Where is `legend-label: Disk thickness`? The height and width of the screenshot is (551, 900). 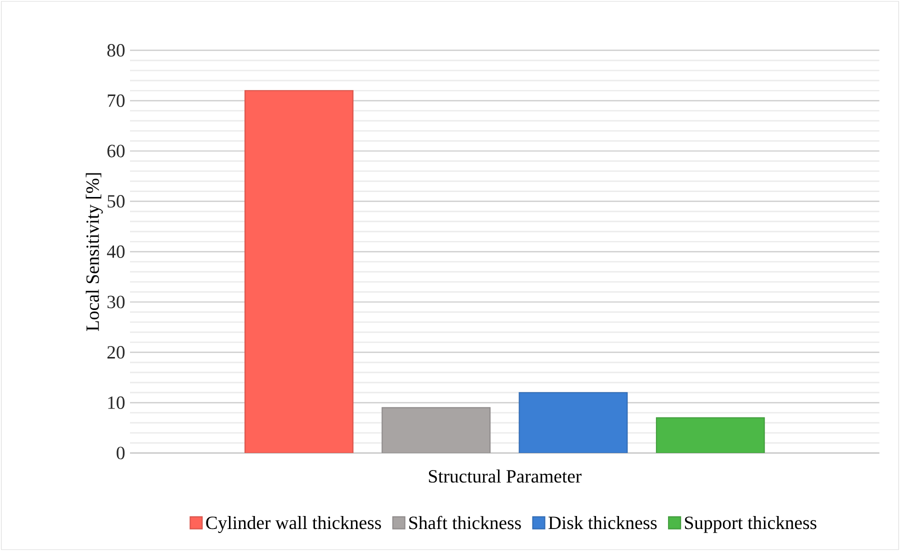 legend-label: Disk thickness is located at coordinates (602, 523).